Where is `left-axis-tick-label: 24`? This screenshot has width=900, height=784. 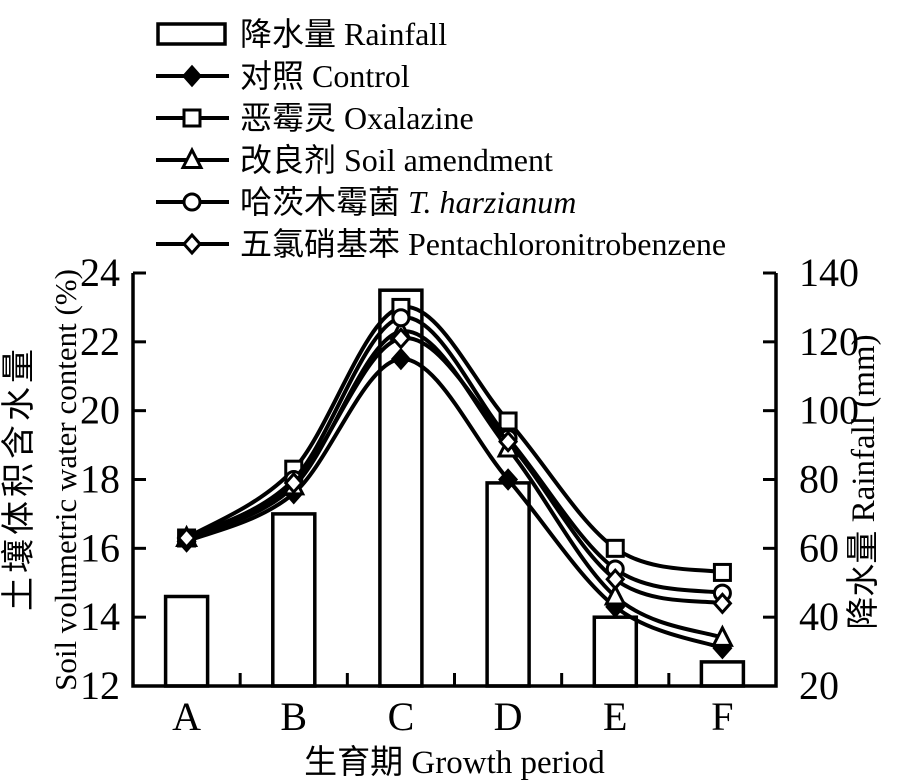
left-axis-tick-label: 24 is located at coordinates (100, 272).